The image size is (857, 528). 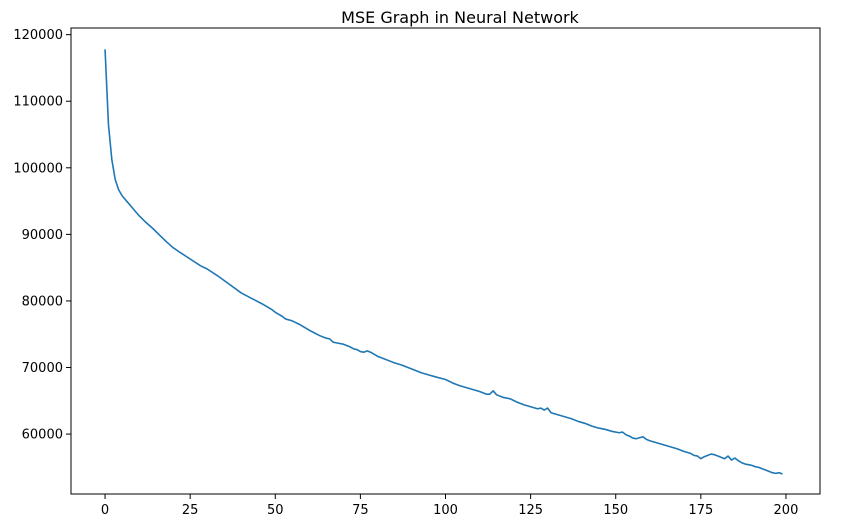 I want to click on x-tick-label: 75, so click(x=360, y=510).